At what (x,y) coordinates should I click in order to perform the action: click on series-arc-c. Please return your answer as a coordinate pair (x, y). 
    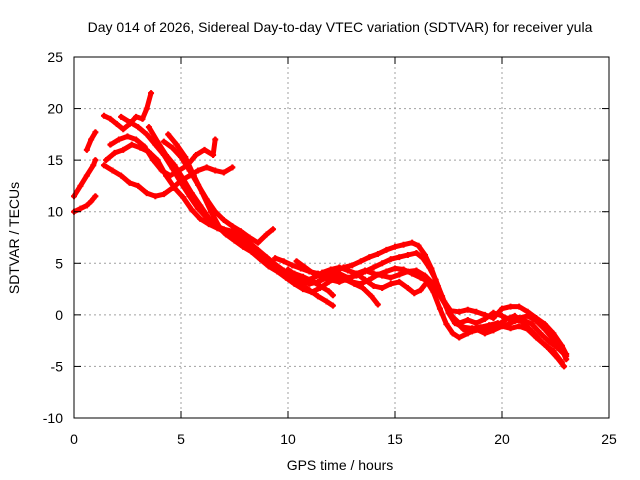
    Looking at the image, I should click on (91, 141).